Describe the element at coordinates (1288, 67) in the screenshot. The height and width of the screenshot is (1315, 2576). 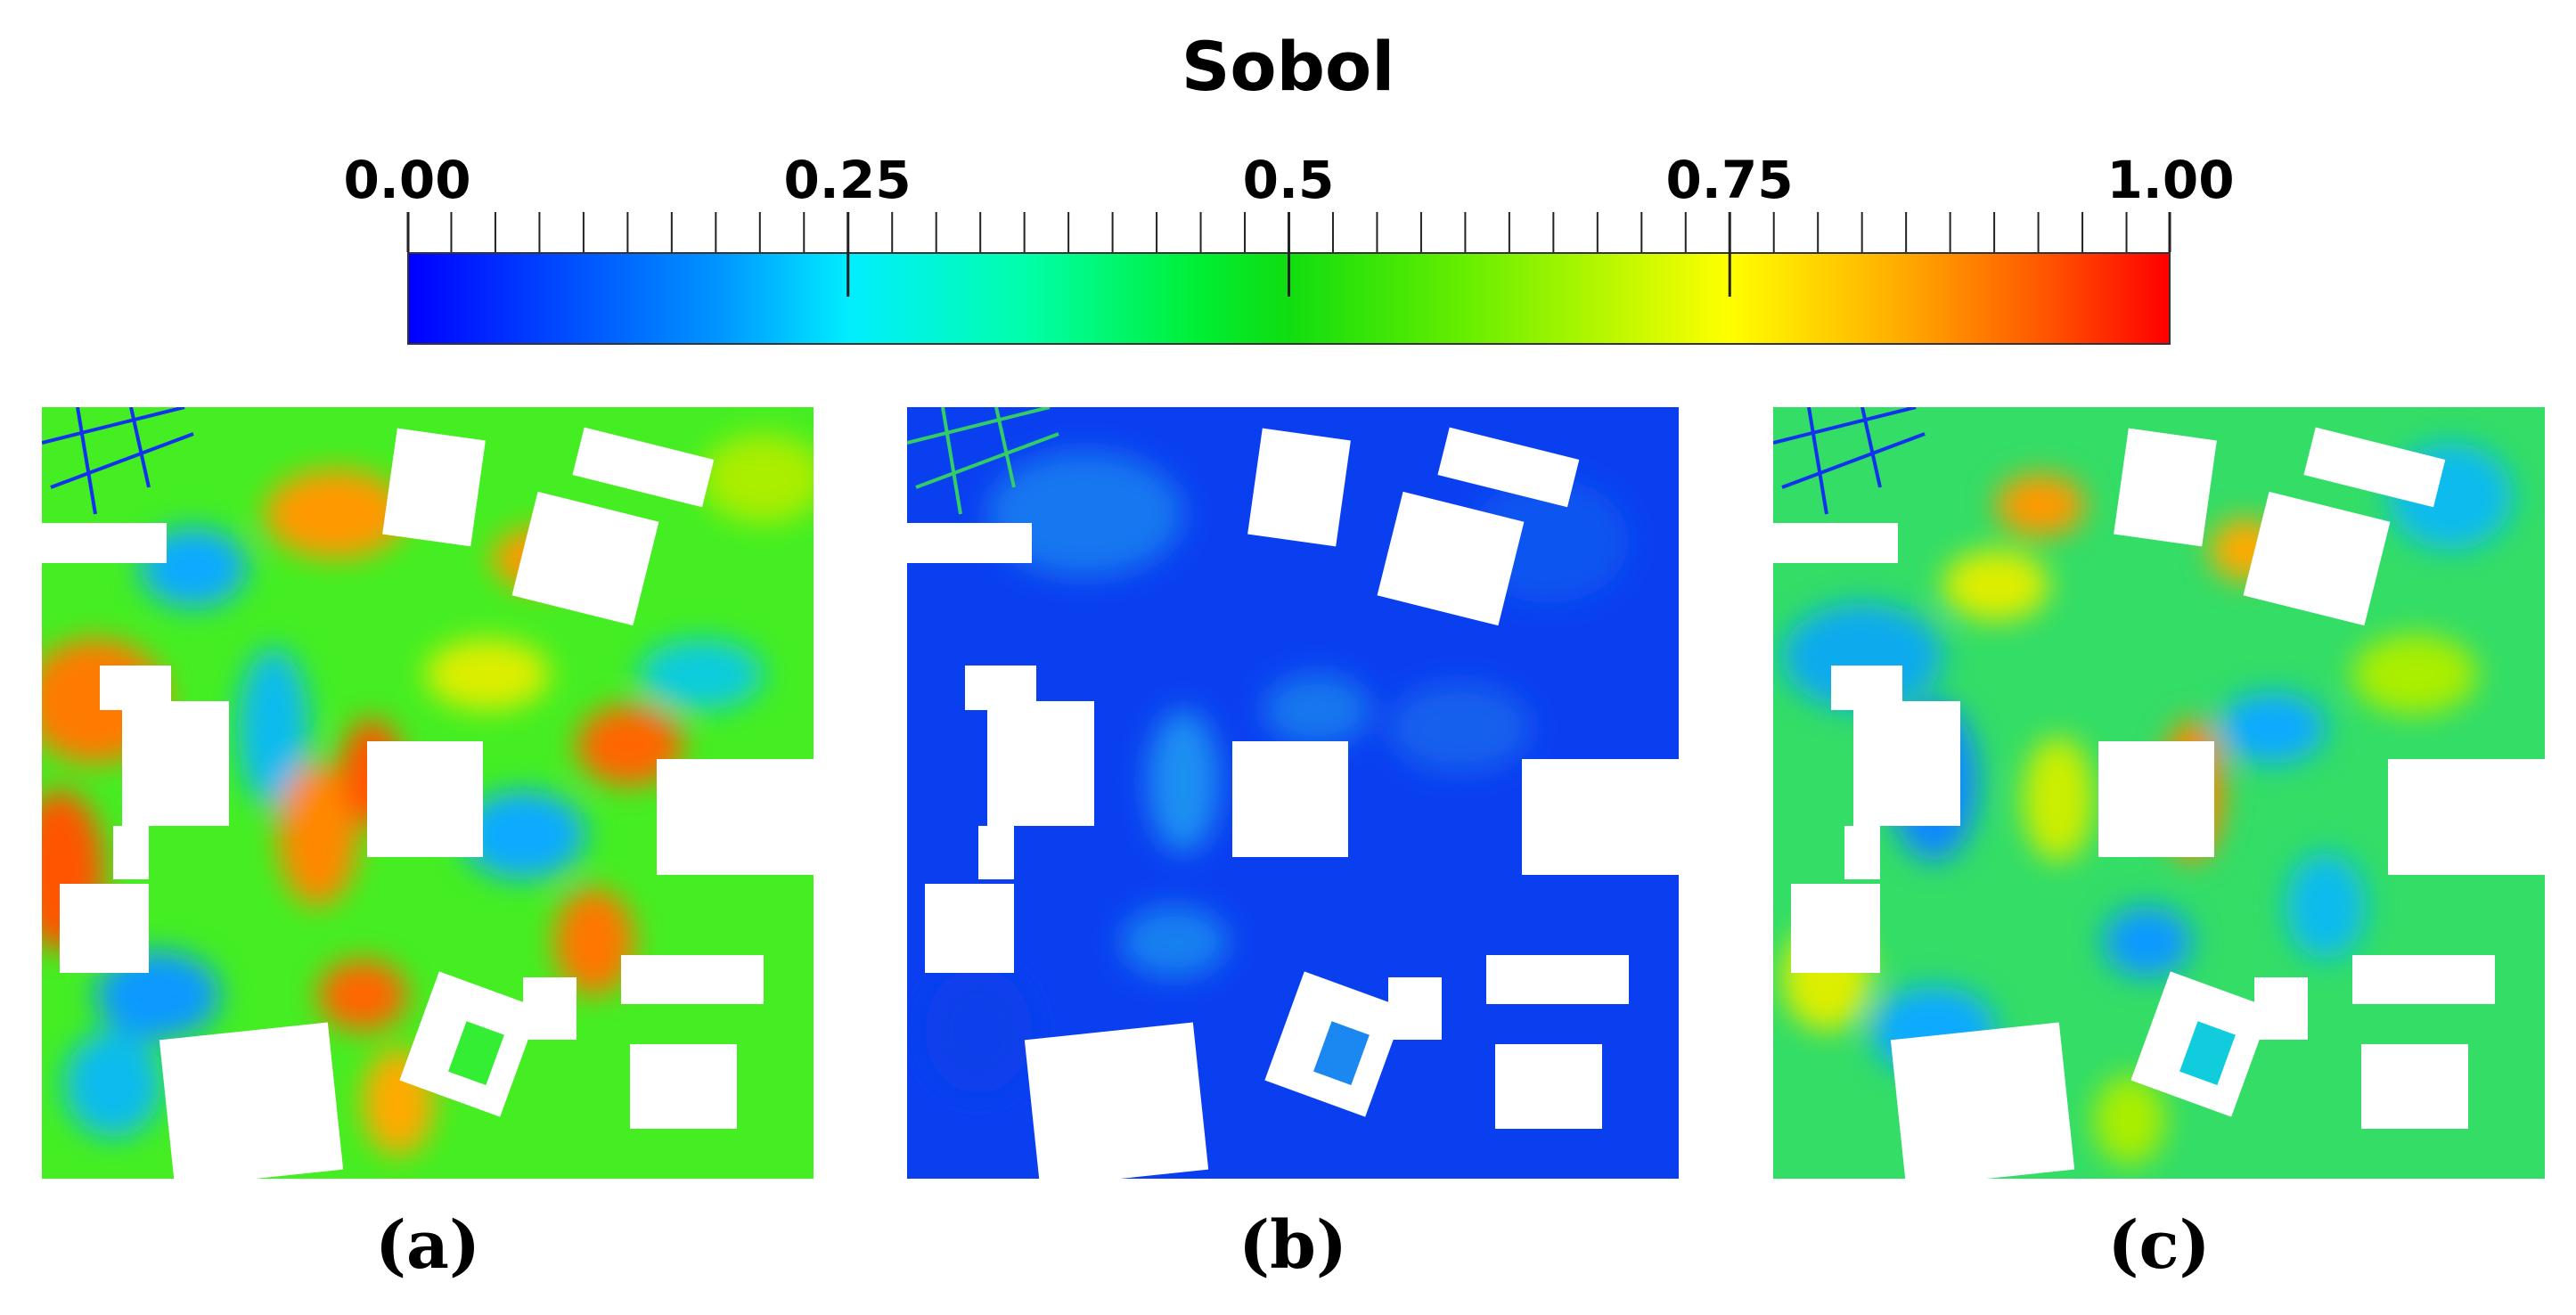
I see `colorbar-title: Sobol` at that location.